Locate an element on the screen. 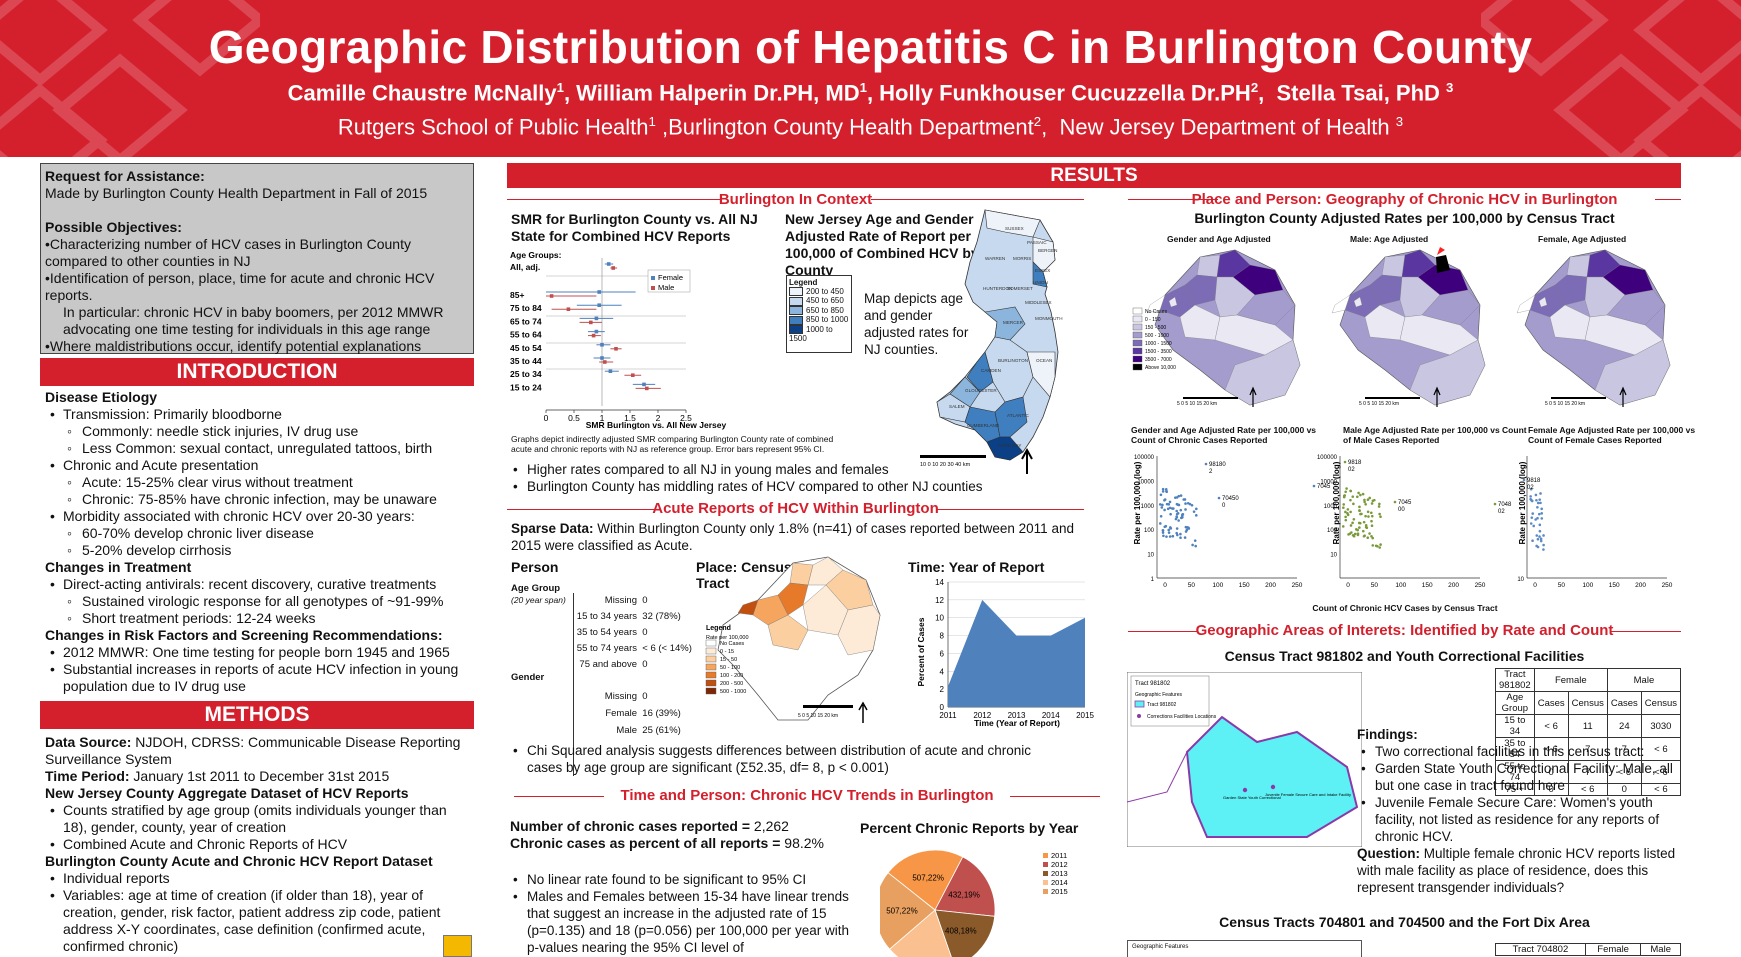 The width and height of the screenshot is (1741, 957). scale-bar is located at coordinates (828, 706).